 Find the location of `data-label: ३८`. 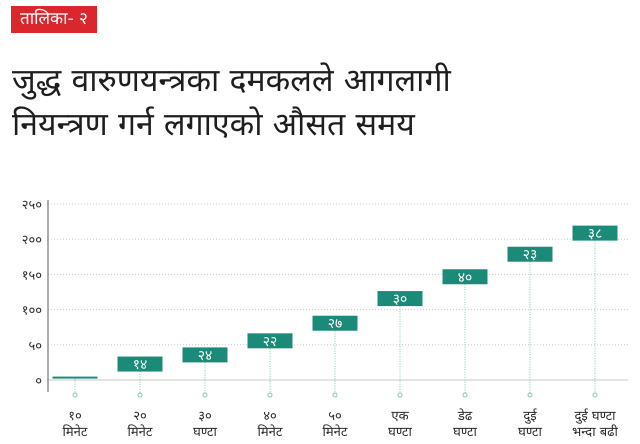

data-label: ३८ is located at coordinates (595, 234).